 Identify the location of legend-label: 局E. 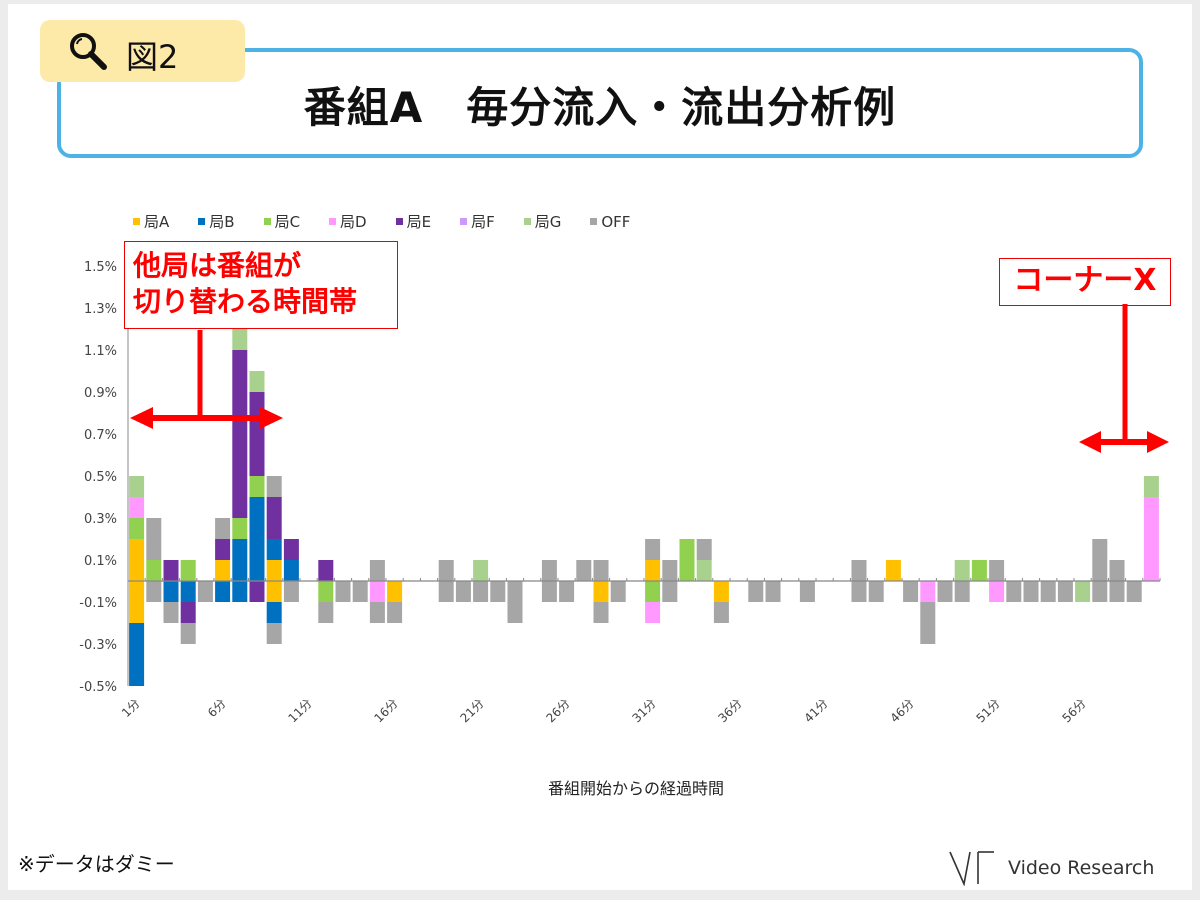
(419, 222).